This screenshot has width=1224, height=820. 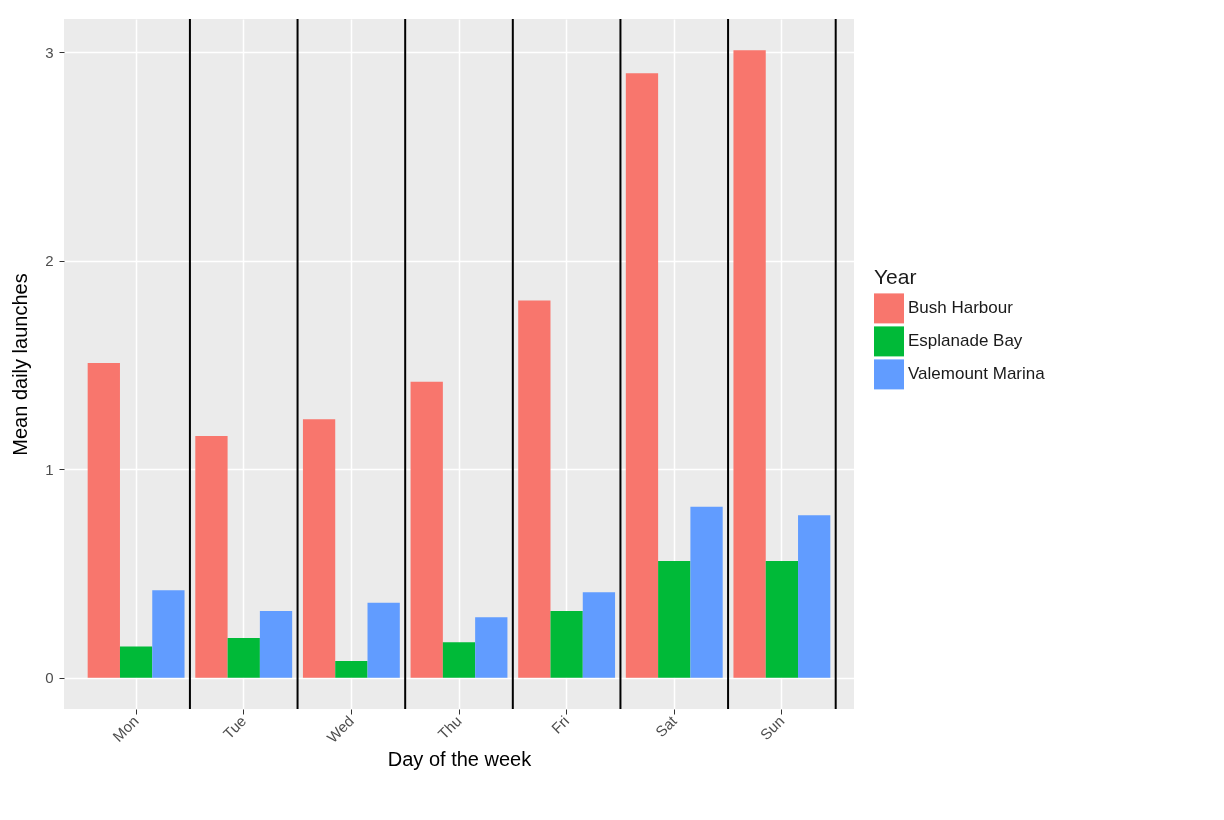 I want to click on y-tick-label: 1, so click(x=49, y=469).